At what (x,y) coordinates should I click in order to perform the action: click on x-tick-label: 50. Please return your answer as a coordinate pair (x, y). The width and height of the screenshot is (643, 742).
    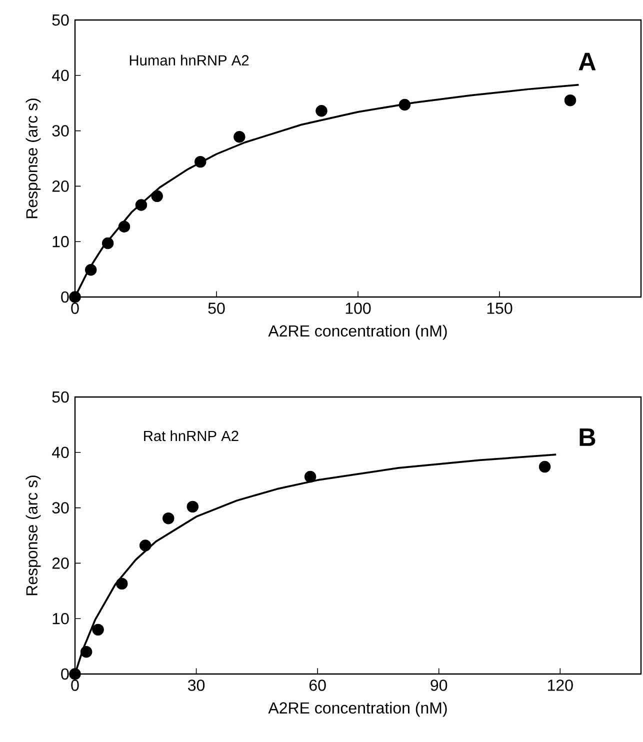
    Looking at the image, I should click on (216, 308).